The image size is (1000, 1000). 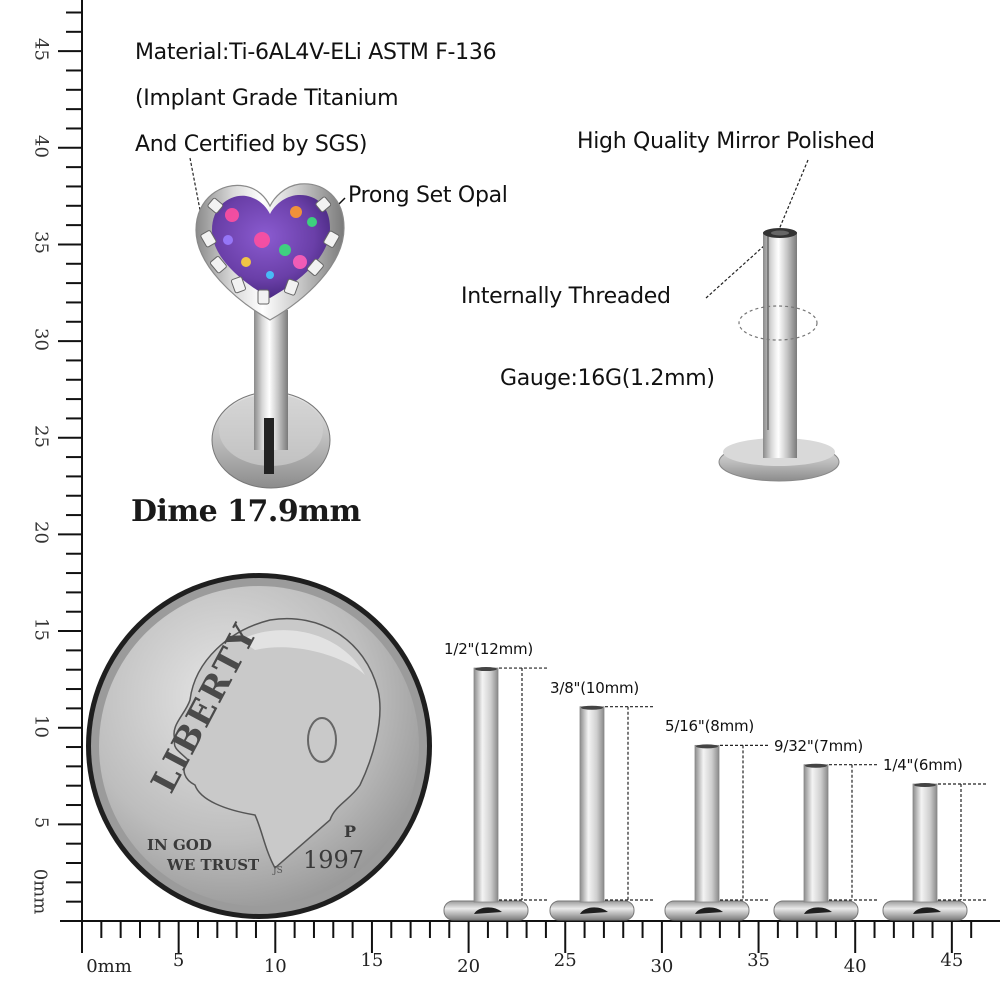 I want to click on ruler-x-tick-label: 45, so click(x=952, y=960).